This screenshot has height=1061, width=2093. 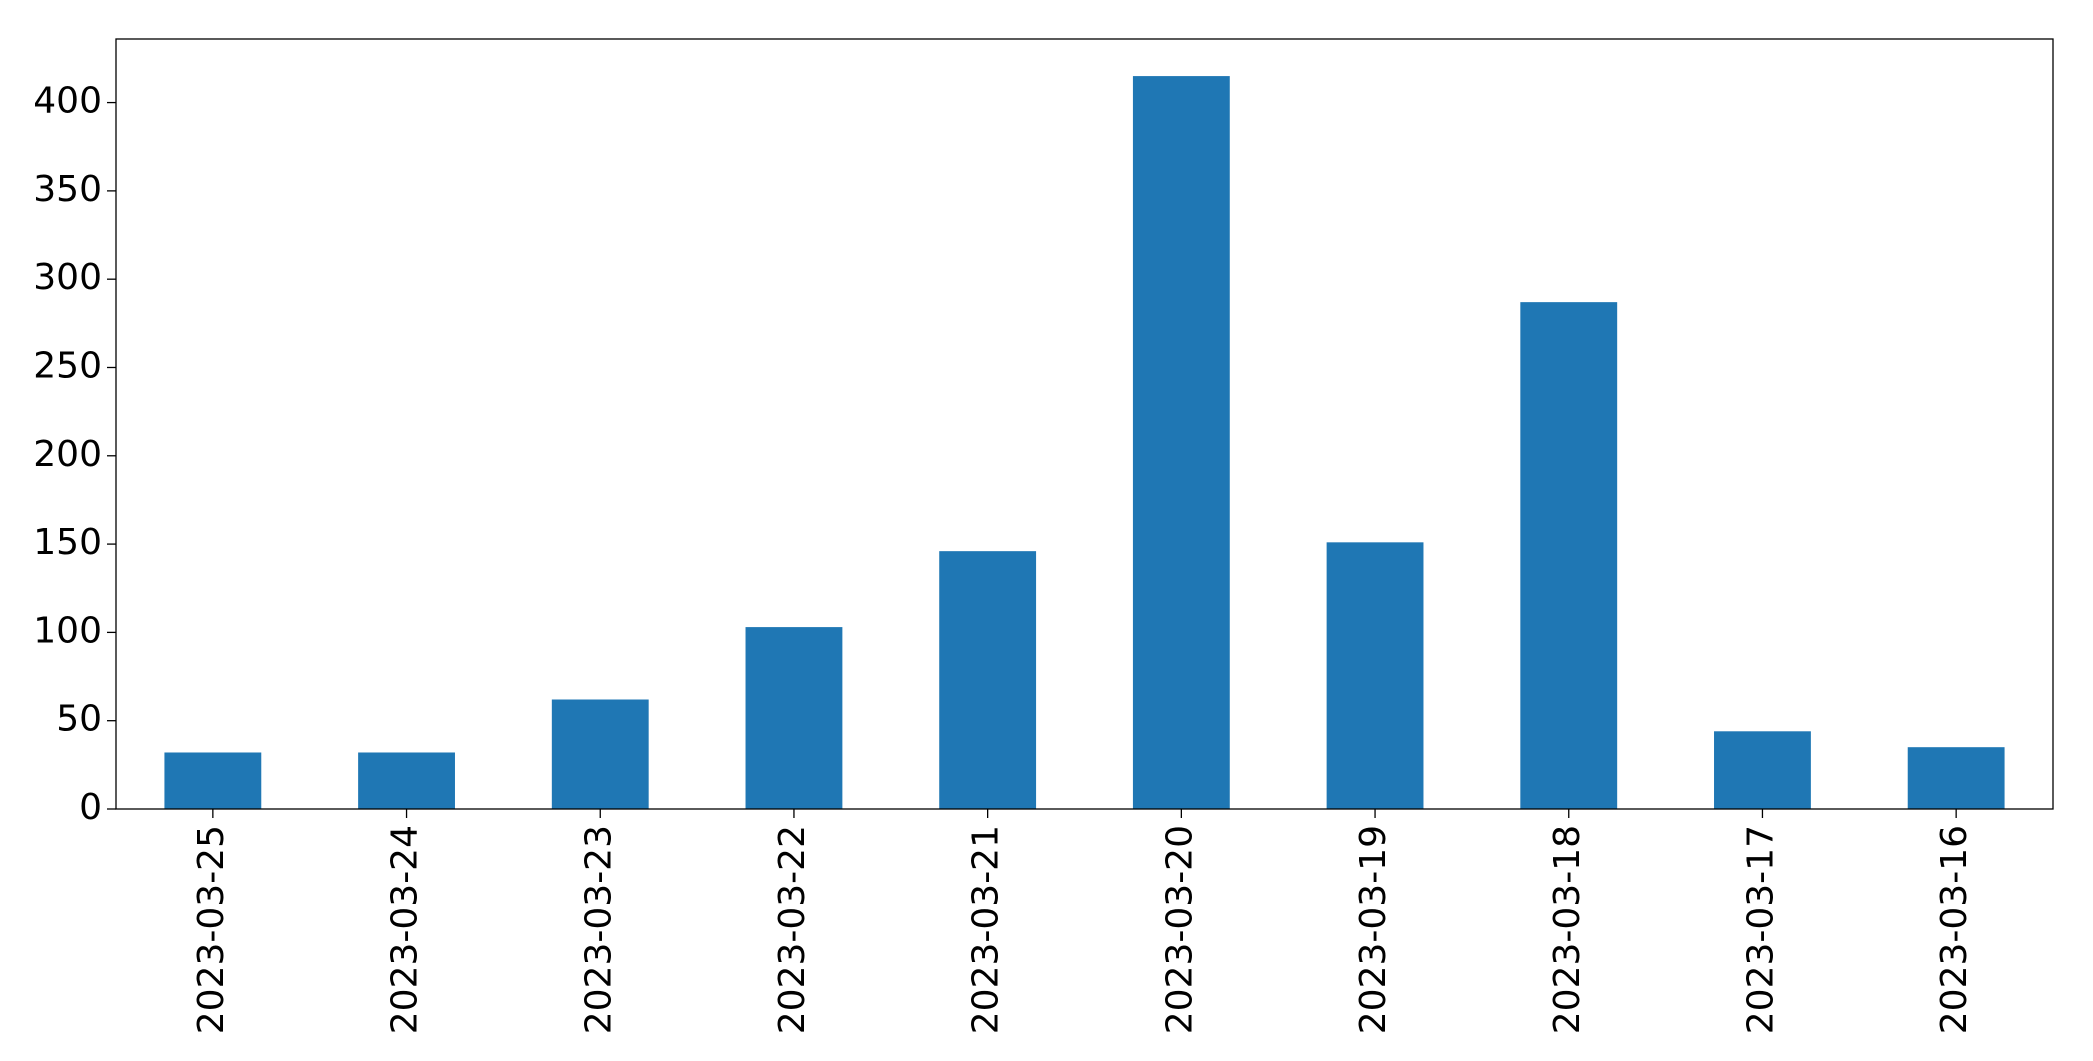 I want to click on y-tick-label: 300, so click(x=67, y=277).